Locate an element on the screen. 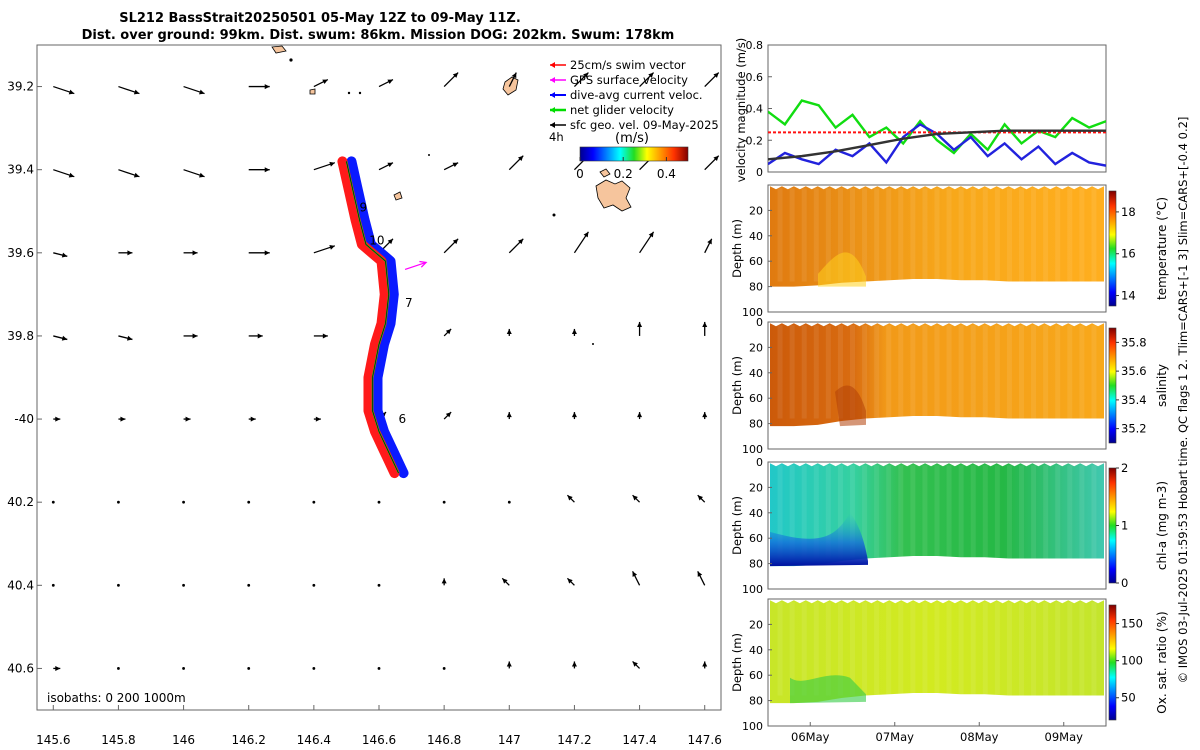 The image size is (1200, 750). map-x-tick-label: 147 is located at coordinates (509, 740).